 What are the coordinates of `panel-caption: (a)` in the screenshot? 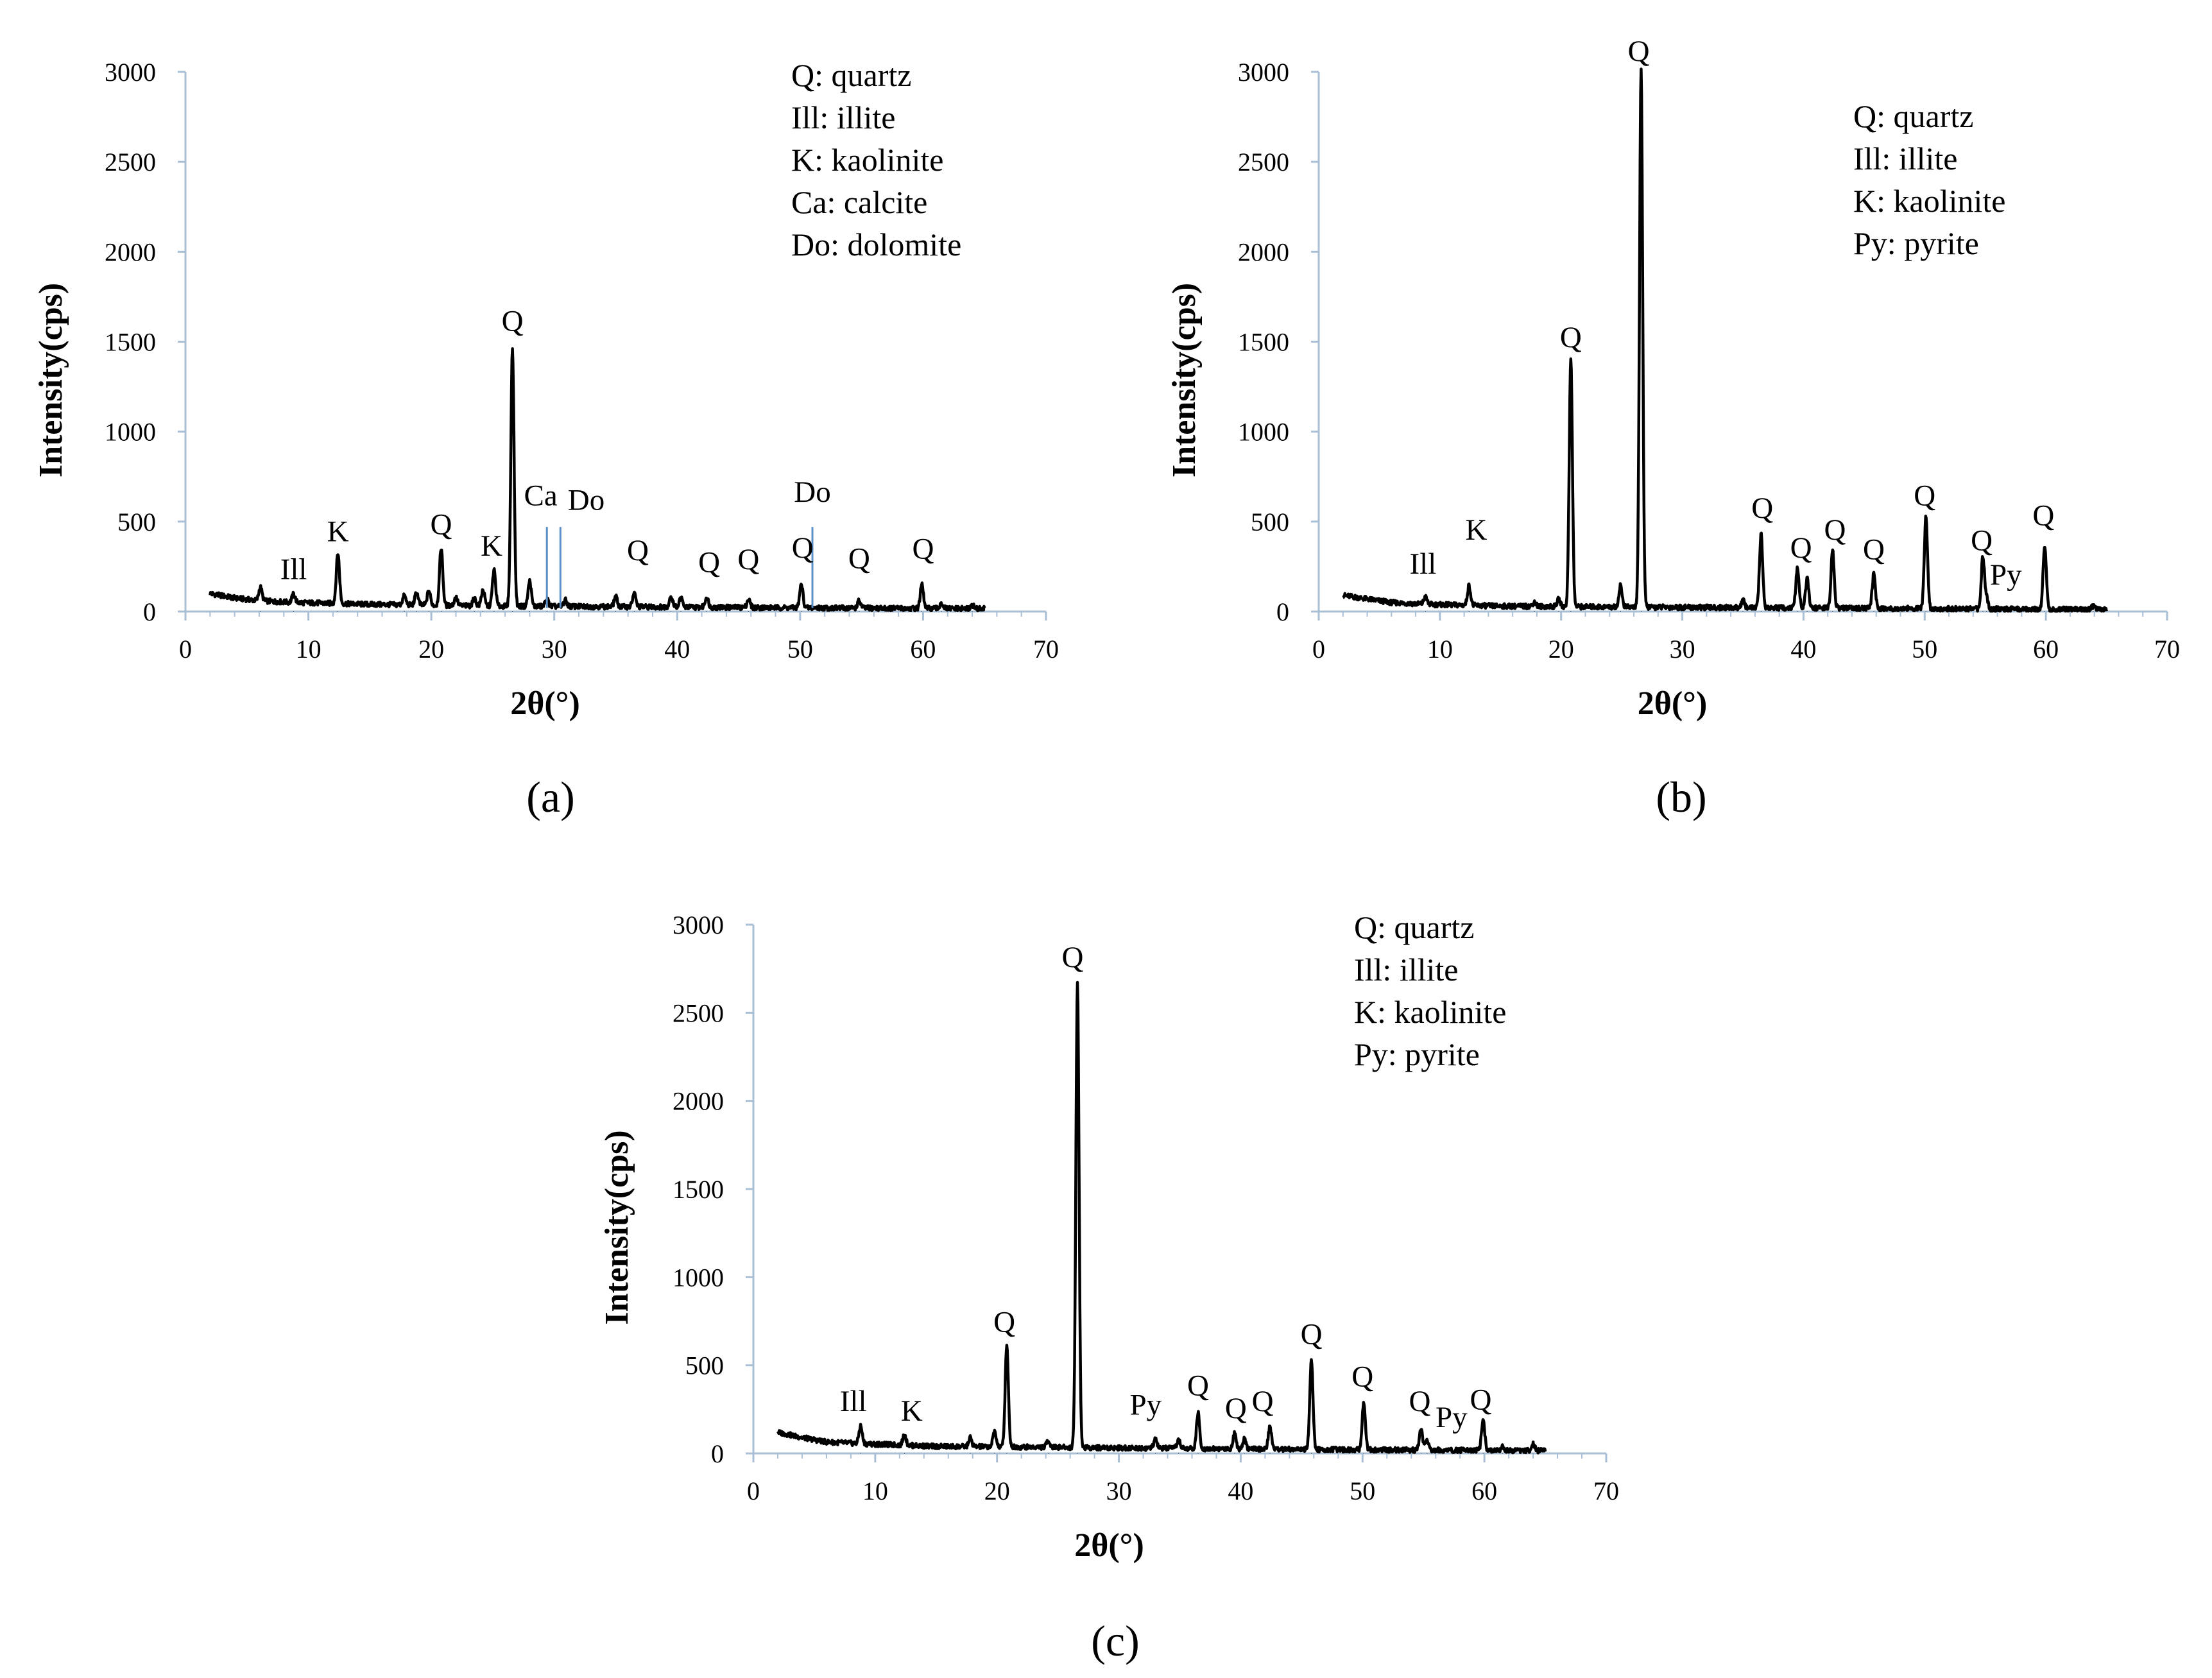 It's located at (550, 797).